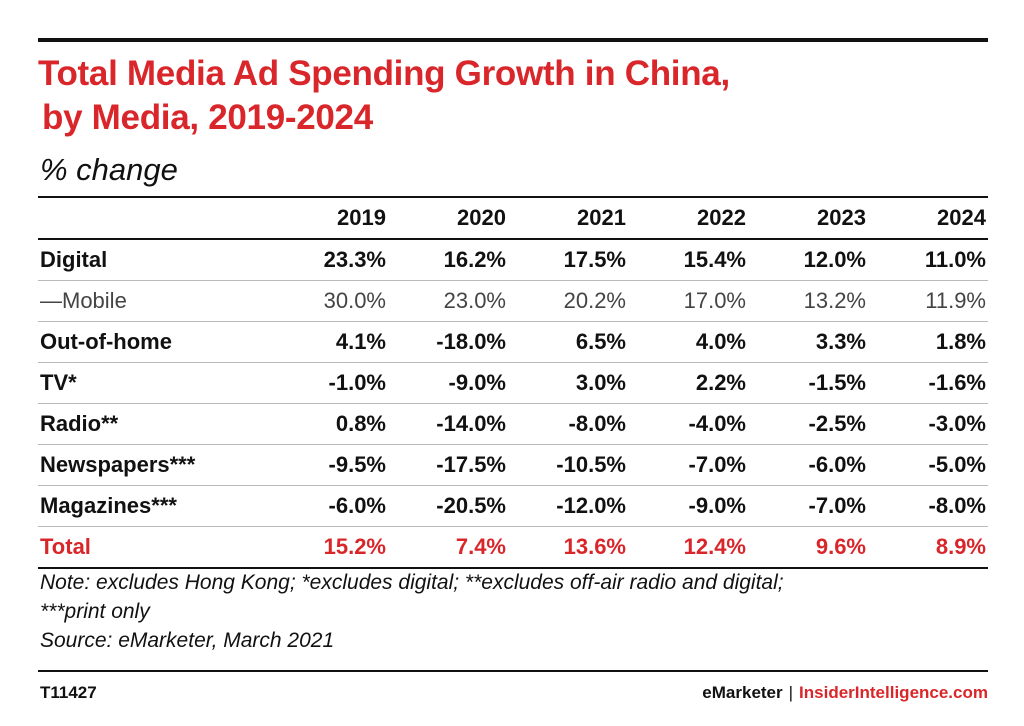  I want to click on chart-subtitle: % change, so click(109, 169).